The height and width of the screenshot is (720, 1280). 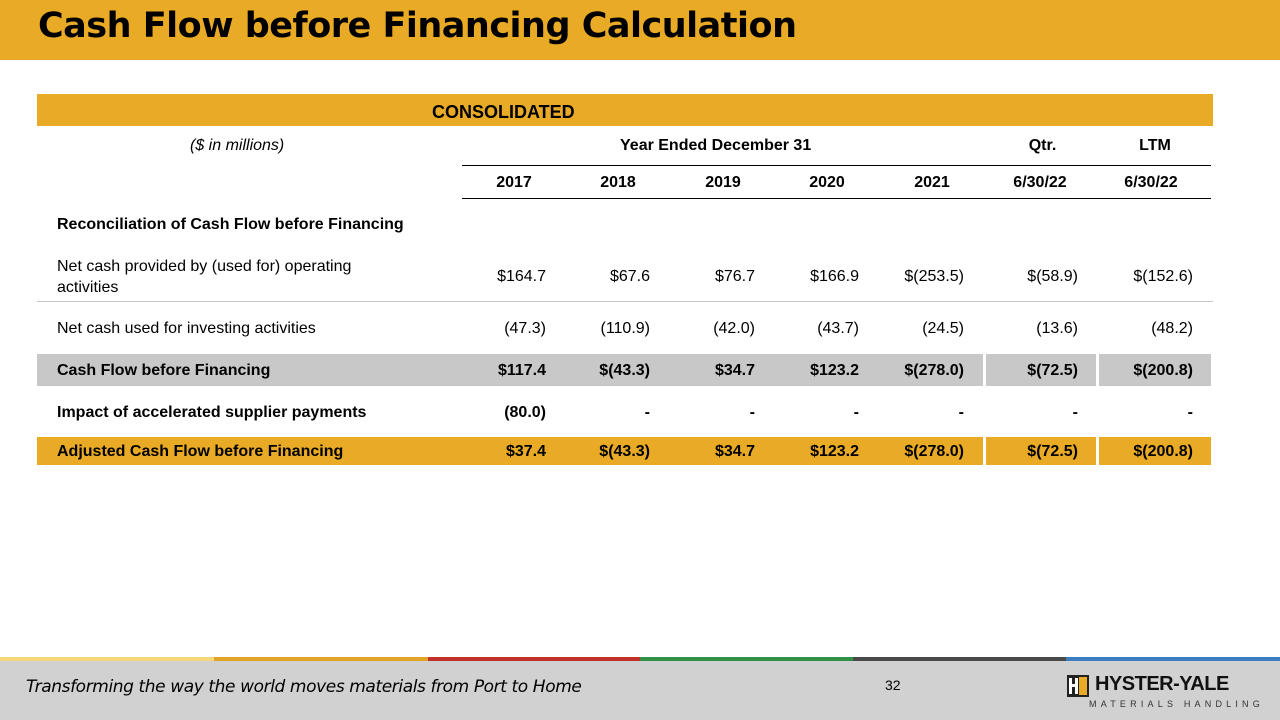 I want to click on row-label: Cash Flow before Financing, so click(x=164, y=370).